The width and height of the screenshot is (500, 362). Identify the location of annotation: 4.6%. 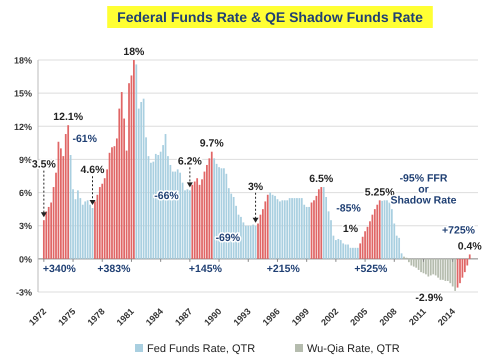
(93, 170).